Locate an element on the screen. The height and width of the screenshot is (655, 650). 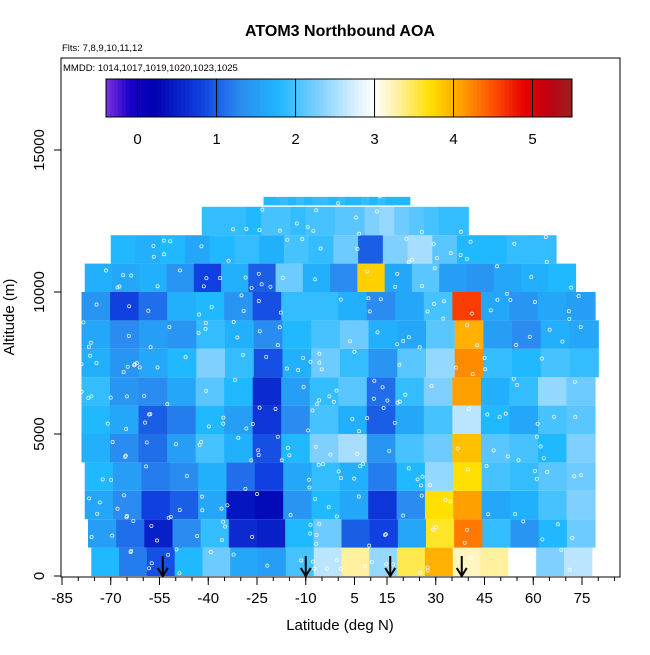
x-tick-label: 60 is located at coordinates (533, 598).